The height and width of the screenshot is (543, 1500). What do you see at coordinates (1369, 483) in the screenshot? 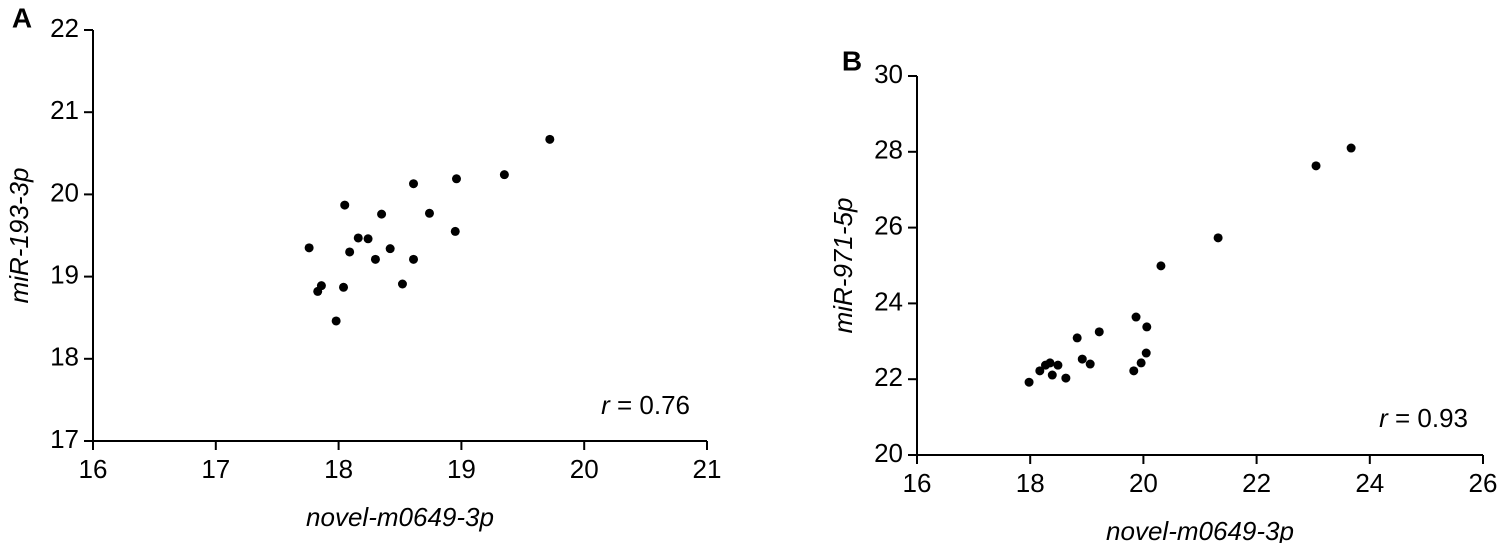
I see `x-tick-label: 24` at bounding box center [1369, 483].